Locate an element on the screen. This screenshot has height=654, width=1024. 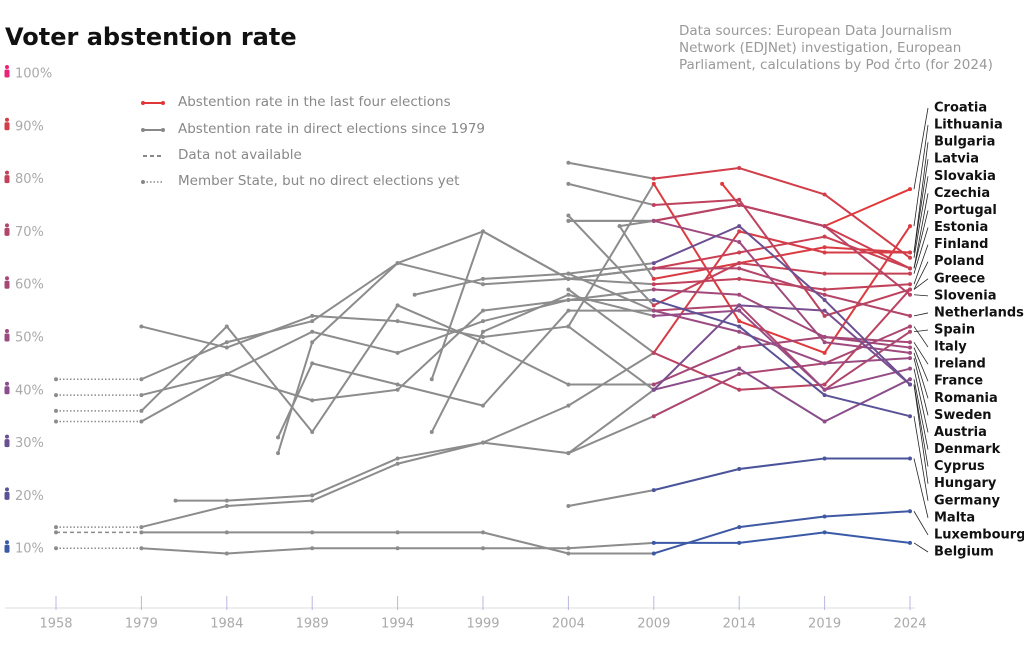
y-tick-label: 30% is located at coordinates (29, 443).